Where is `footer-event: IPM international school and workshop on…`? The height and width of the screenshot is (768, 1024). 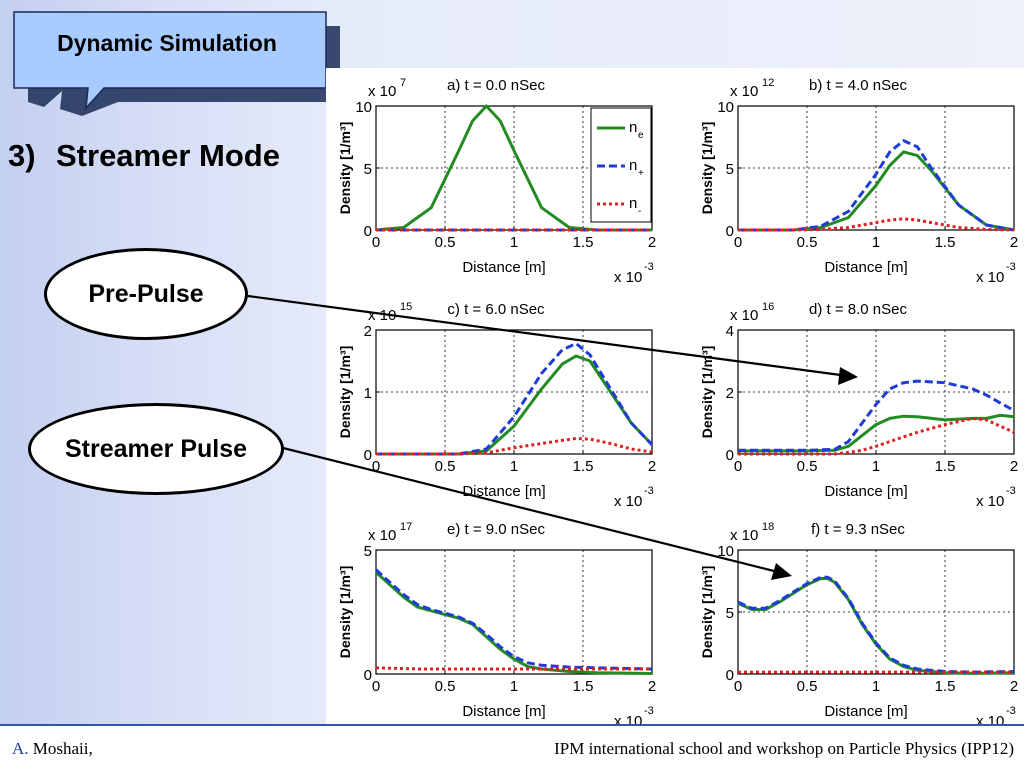 footer-event: IPM international school and workshop on… is located at coordinates (784, 748).